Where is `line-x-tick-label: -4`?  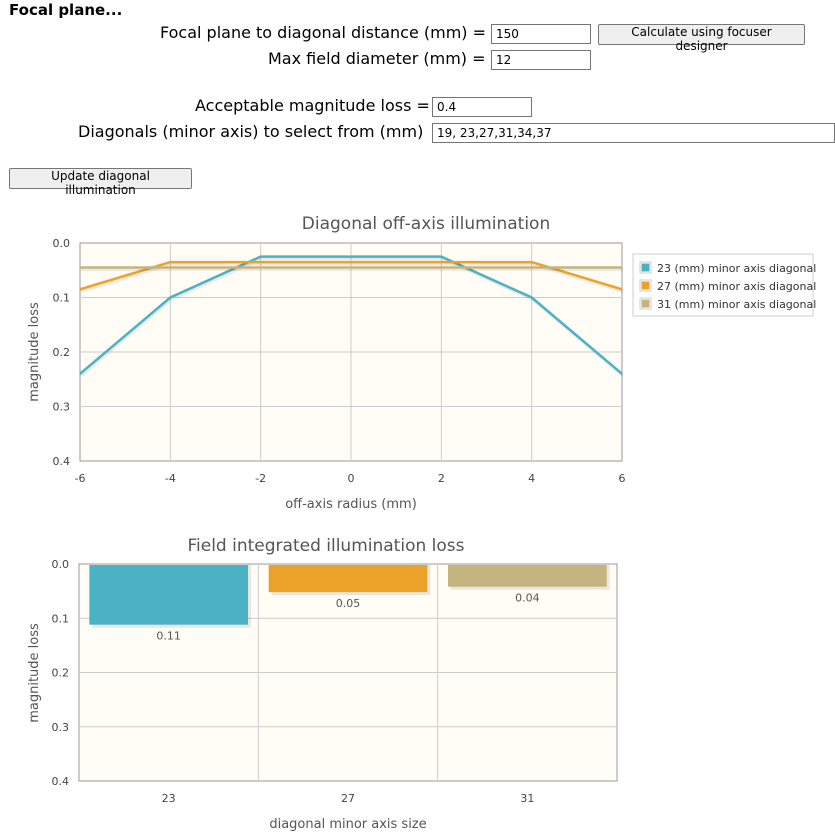
line-x-tick-label: -4 is located at coordinates (170, 478).